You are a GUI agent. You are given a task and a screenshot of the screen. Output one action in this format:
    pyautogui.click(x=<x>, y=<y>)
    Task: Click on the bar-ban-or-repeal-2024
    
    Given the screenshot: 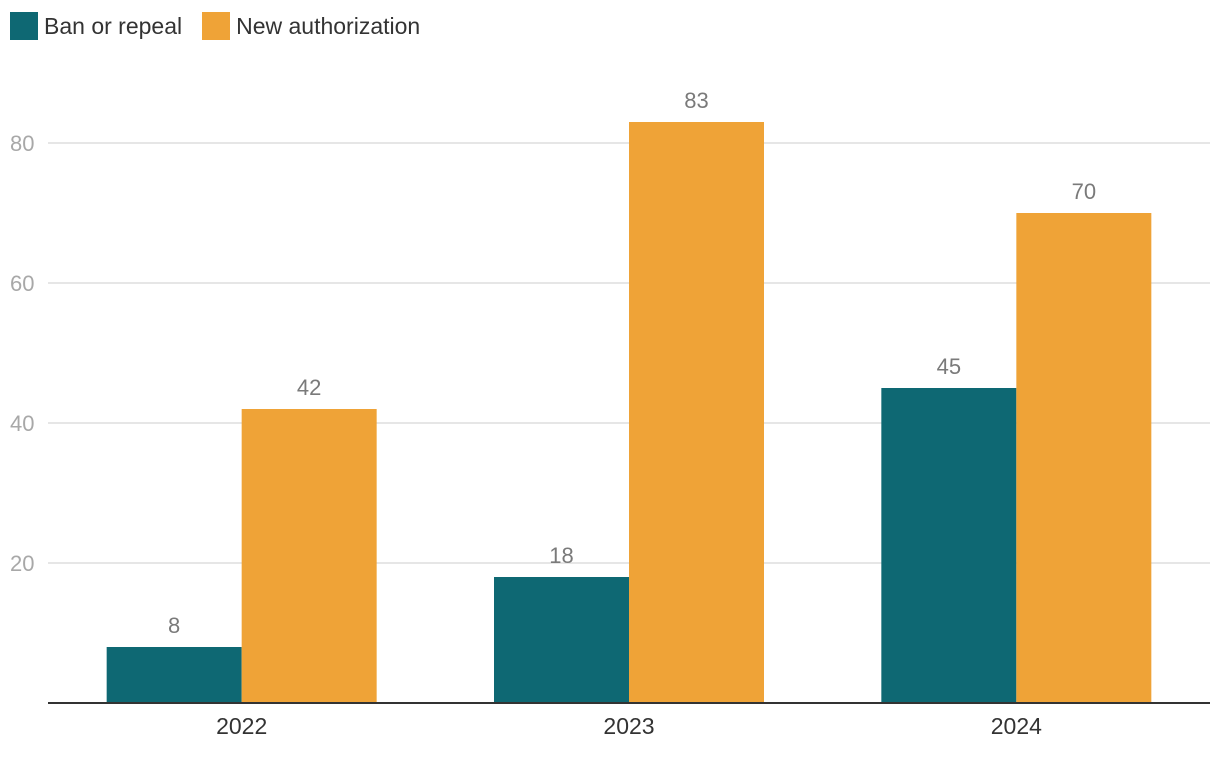 What is the action you would take?
    pyautogui.click(x=949, y=545)
    